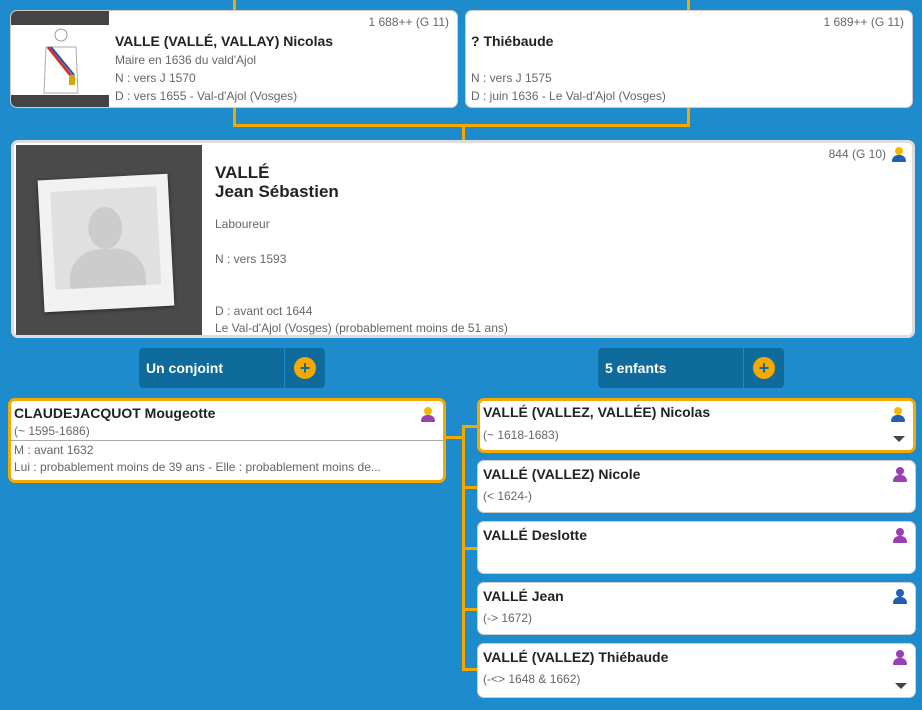 The width and height of the screenshot is (922, 710). What do you see at coordinates (562, 474) in the screenshot?
I see `child-name: VALLÉ (VALLEZ) Nicole` at bounding box center [562, 474].